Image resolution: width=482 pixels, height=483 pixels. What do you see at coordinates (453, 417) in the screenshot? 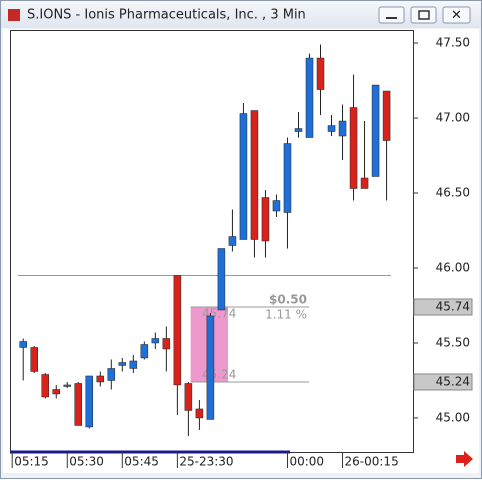
I see `y-tick-label: 45.00` at bounding box center [453, 417].